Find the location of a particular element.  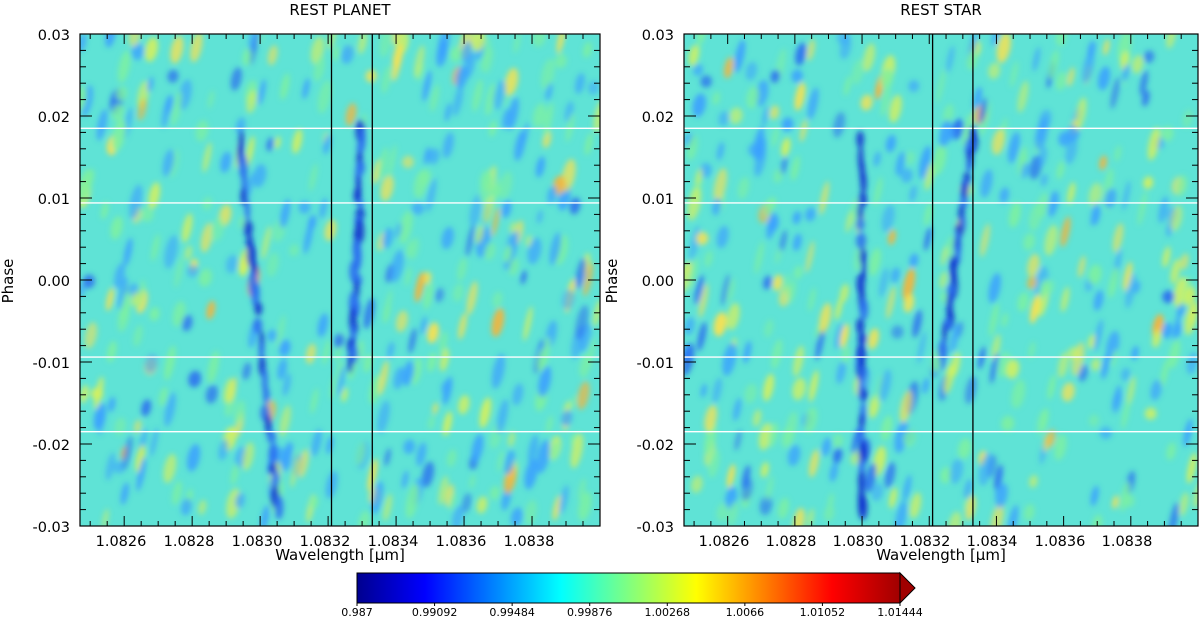

colorbar-extend-arrow is located at coordinates (907, 588).